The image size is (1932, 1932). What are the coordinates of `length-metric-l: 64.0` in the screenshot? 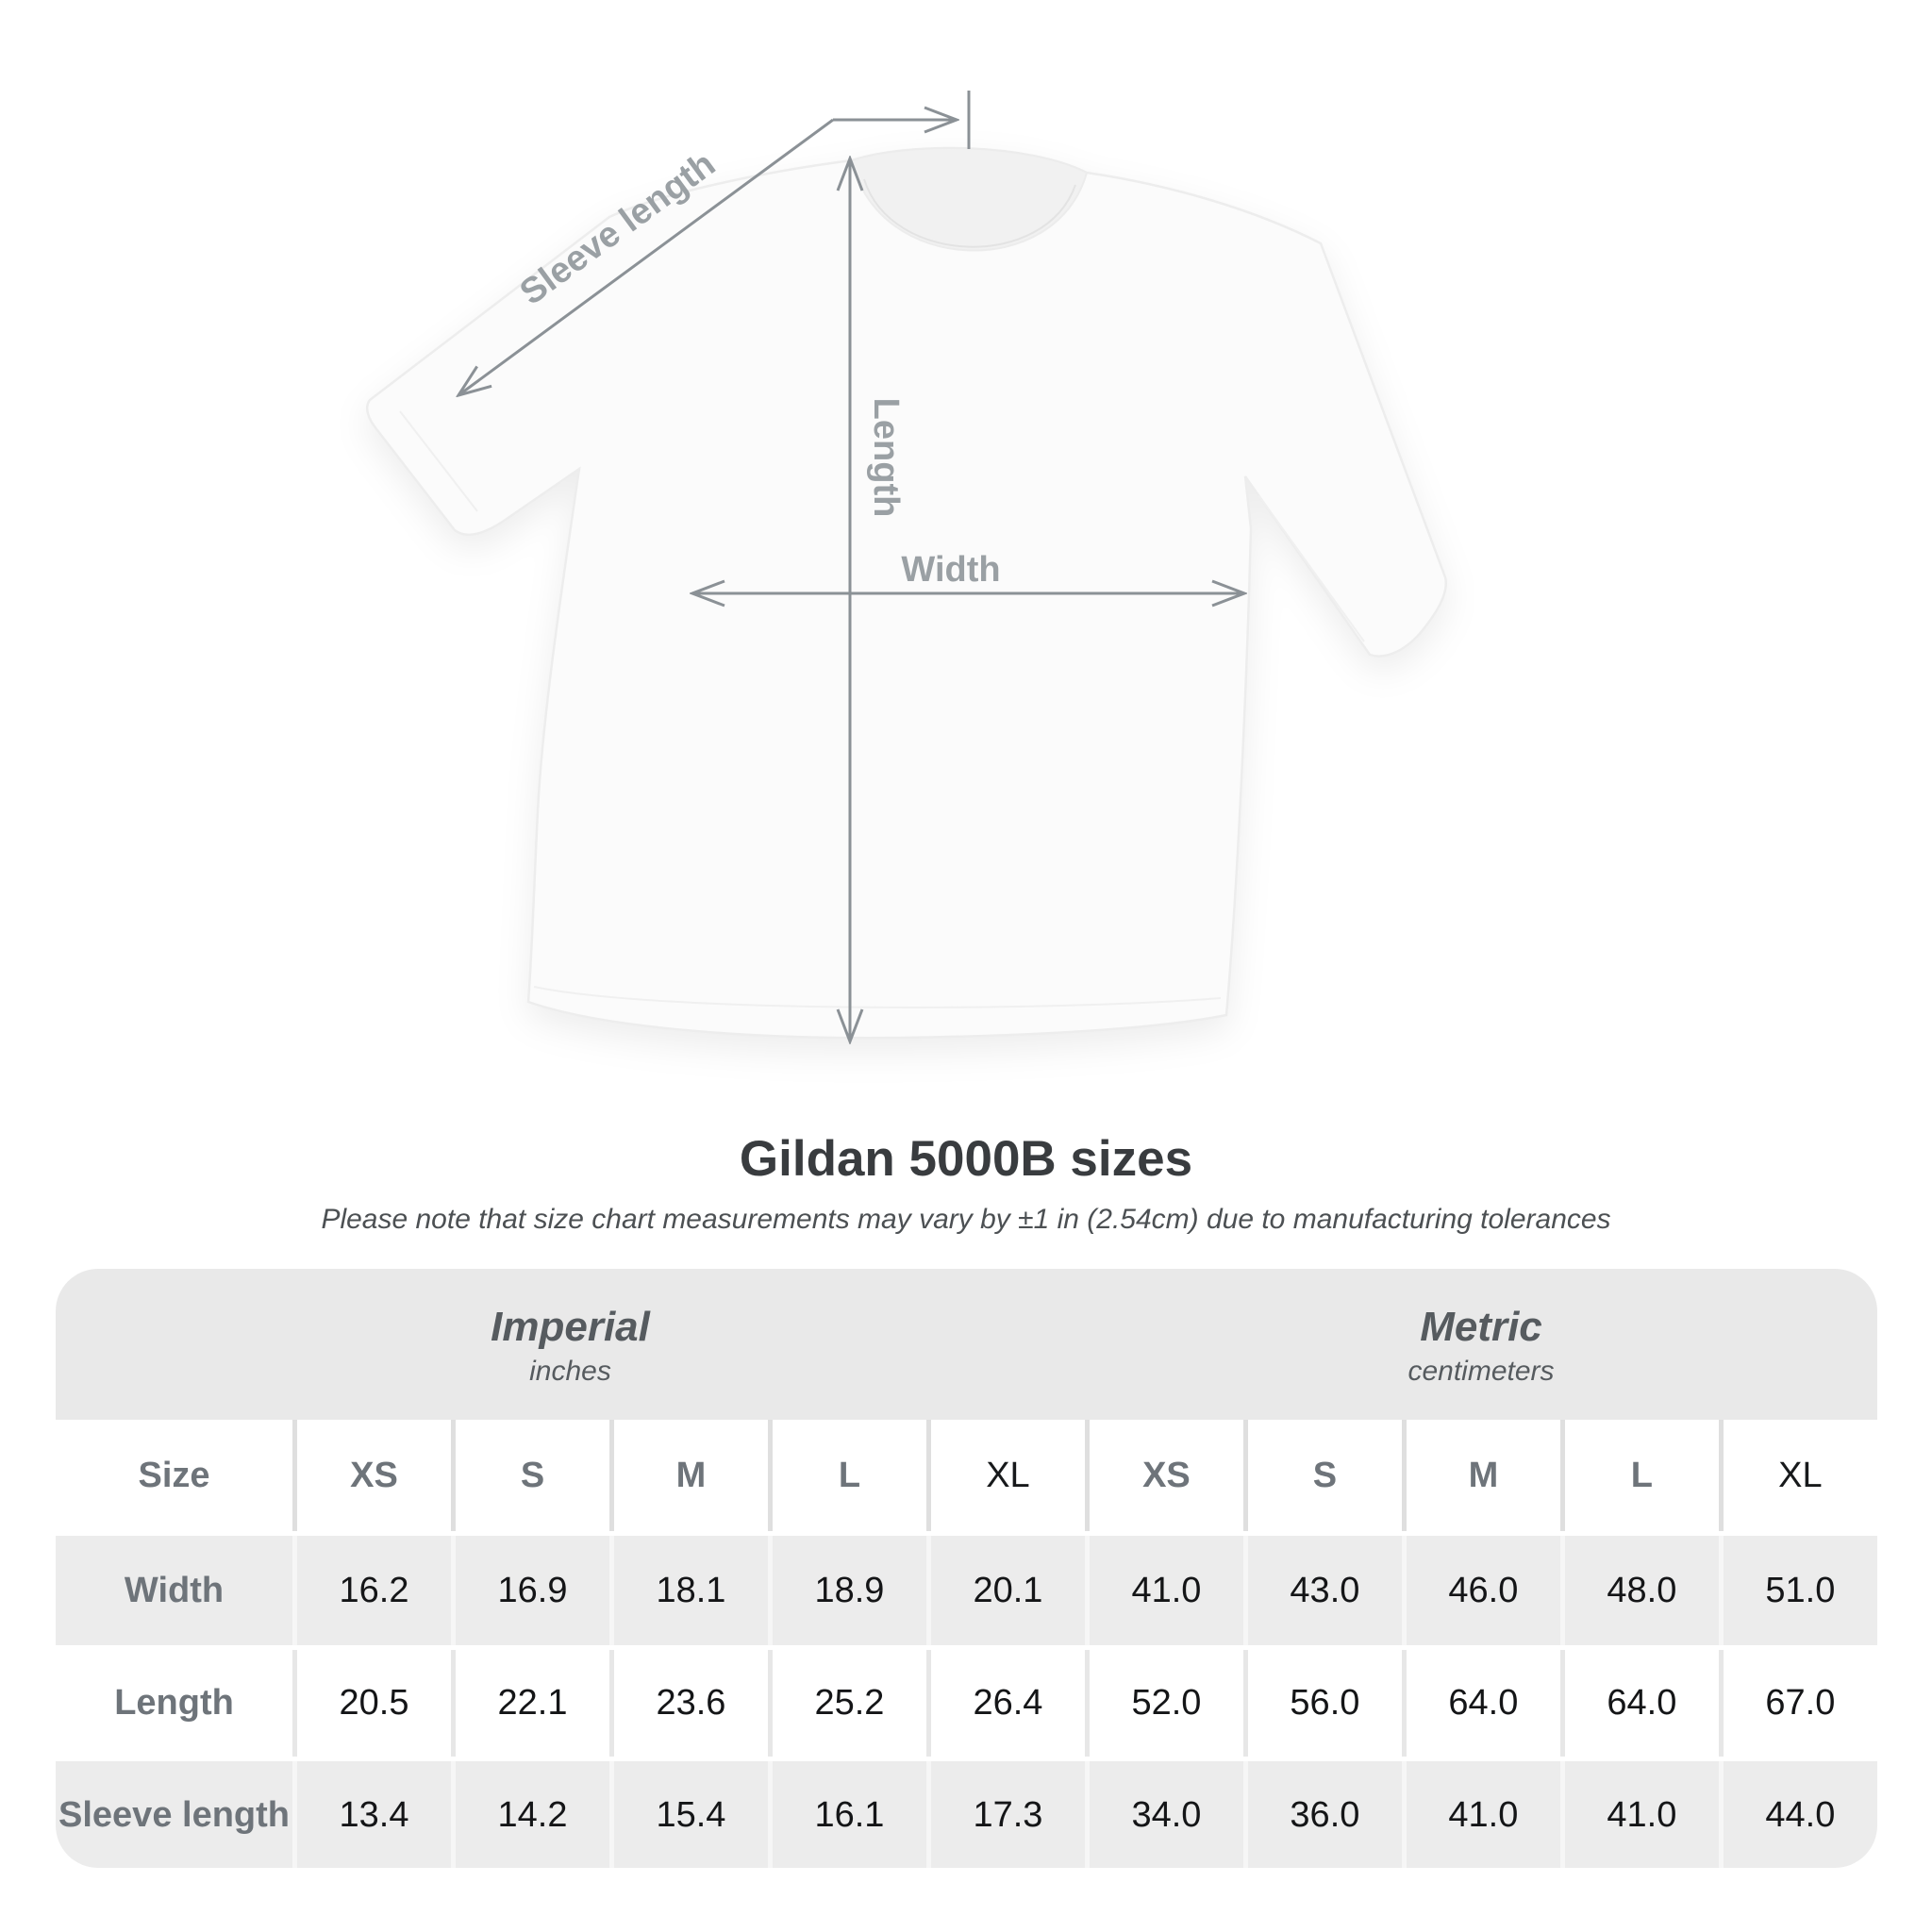 It's located at (1639, 1704).